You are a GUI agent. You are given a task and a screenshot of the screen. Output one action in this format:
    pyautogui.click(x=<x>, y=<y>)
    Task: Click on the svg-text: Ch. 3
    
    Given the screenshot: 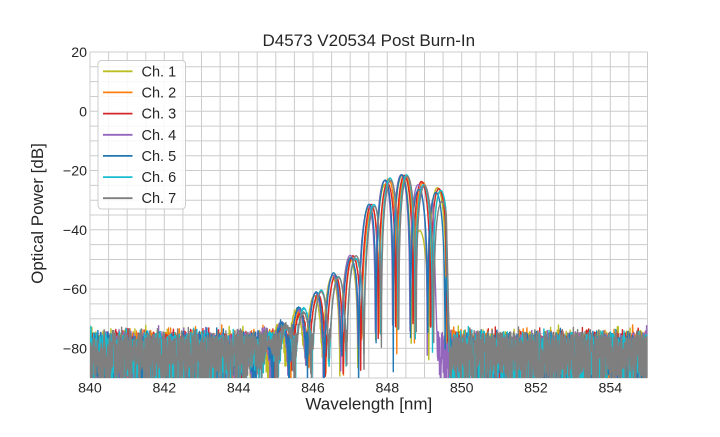 What is the action you would take?
    pyautogui.click(x=159, y=115)
    